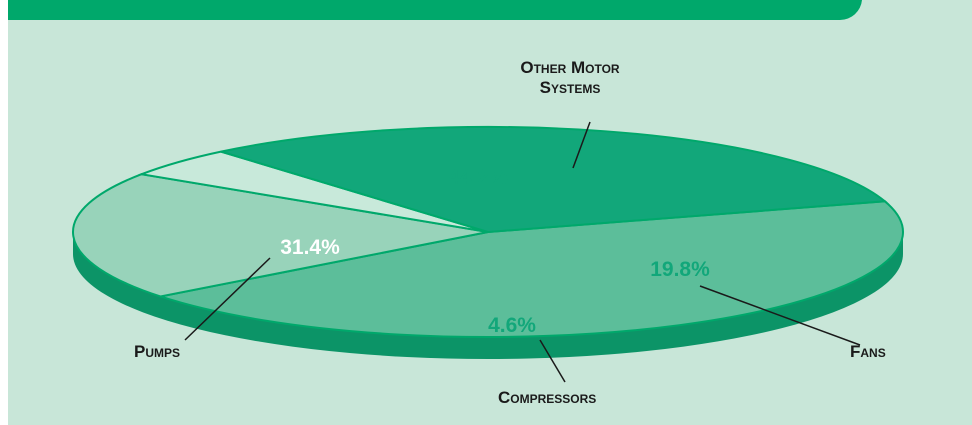 The width and height of the screenshot is (972, 425). What do you see at coordinates (310, 247) in the screenshot?
I see `value-label: 31.4%` at bounding box center [310, 247].